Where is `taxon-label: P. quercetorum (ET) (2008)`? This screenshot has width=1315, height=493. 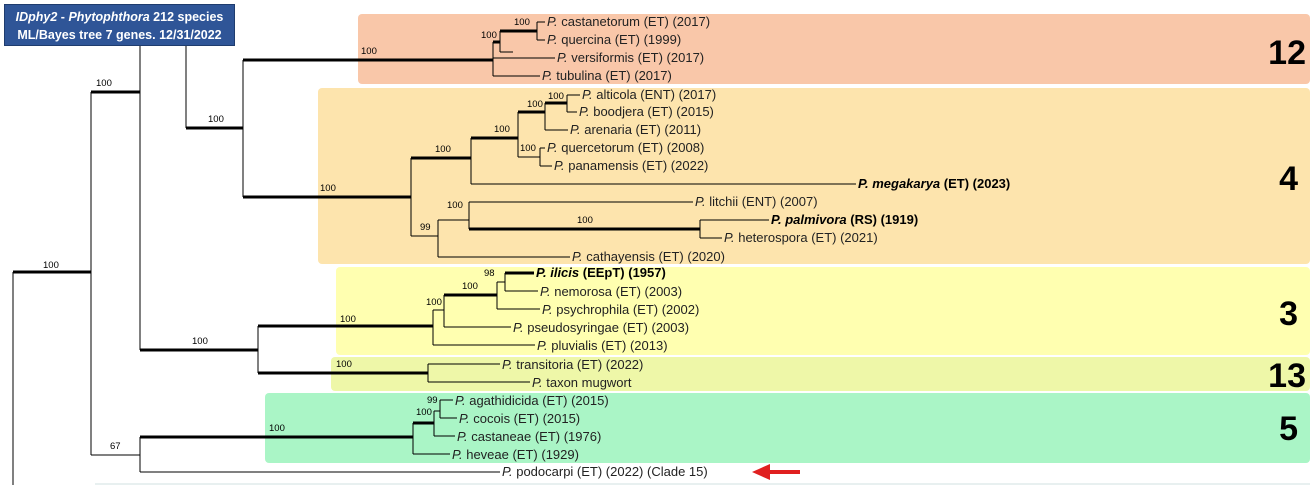 taxon-label: P. quercetorum (ET) (2008) is located at coordinates (625, 147).